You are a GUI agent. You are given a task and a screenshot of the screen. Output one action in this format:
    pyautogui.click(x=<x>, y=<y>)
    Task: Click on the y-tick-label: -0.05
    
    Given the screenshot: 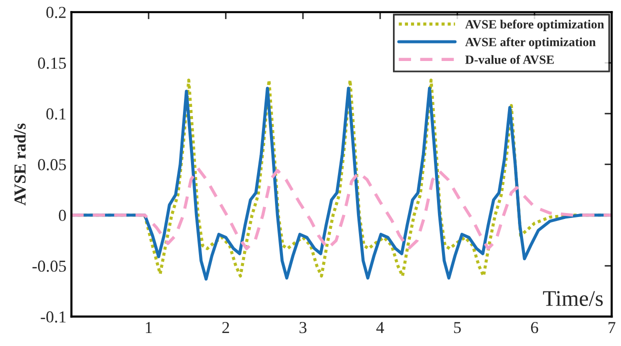 What is the action you would take?
    pyautogui.click(x=49, y=266)
    